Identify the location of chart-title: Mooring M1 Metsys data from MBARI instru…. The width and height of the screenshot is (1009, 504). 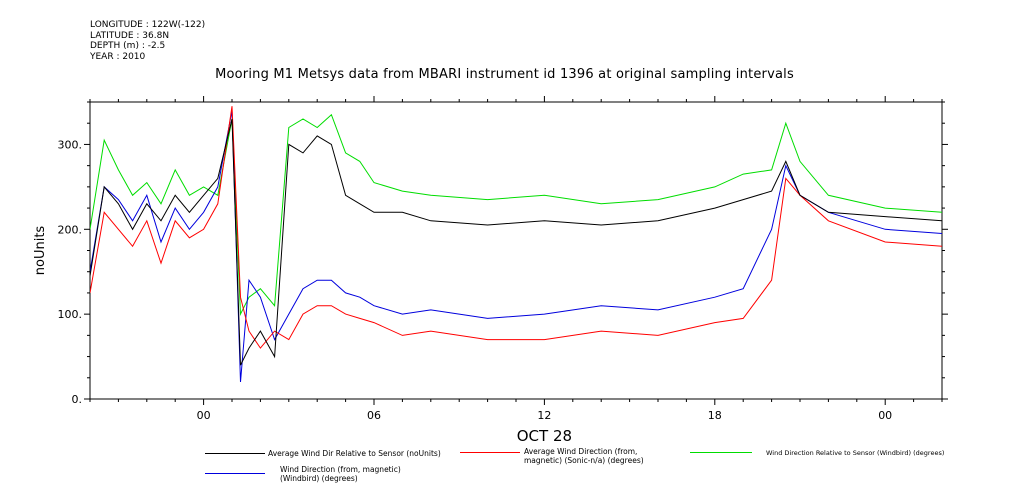
(504, 74).